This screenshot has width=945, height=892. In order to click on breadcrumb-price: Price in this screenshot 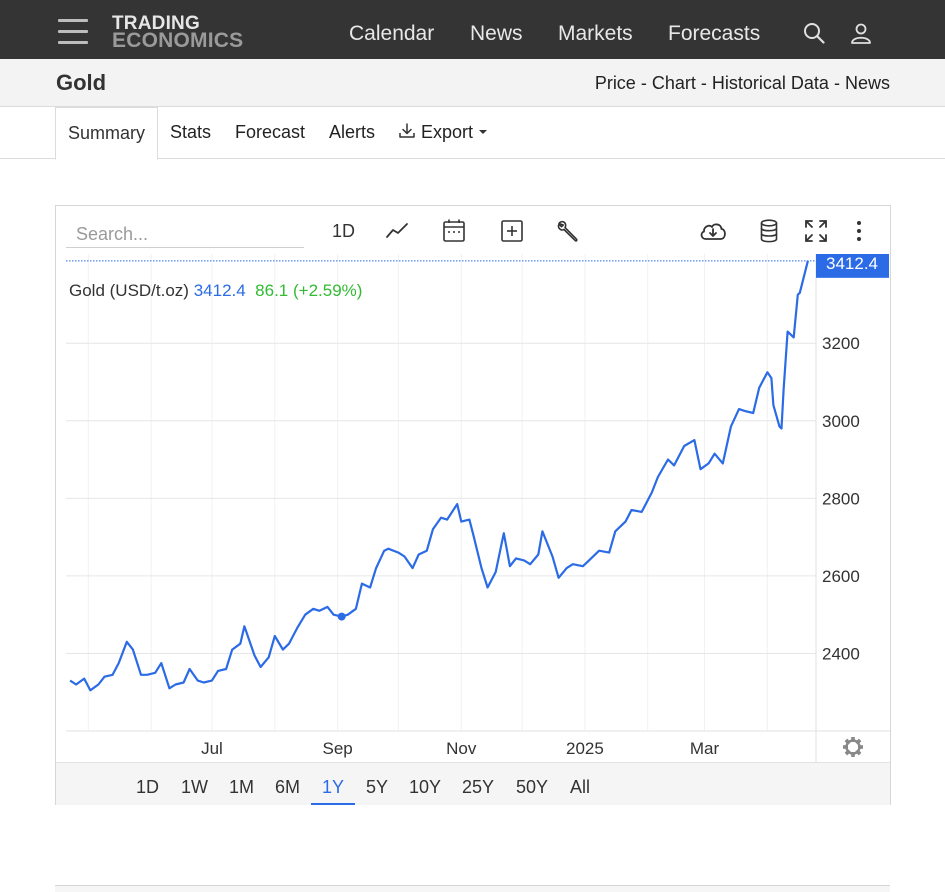, I will do `click(615, 83)`.